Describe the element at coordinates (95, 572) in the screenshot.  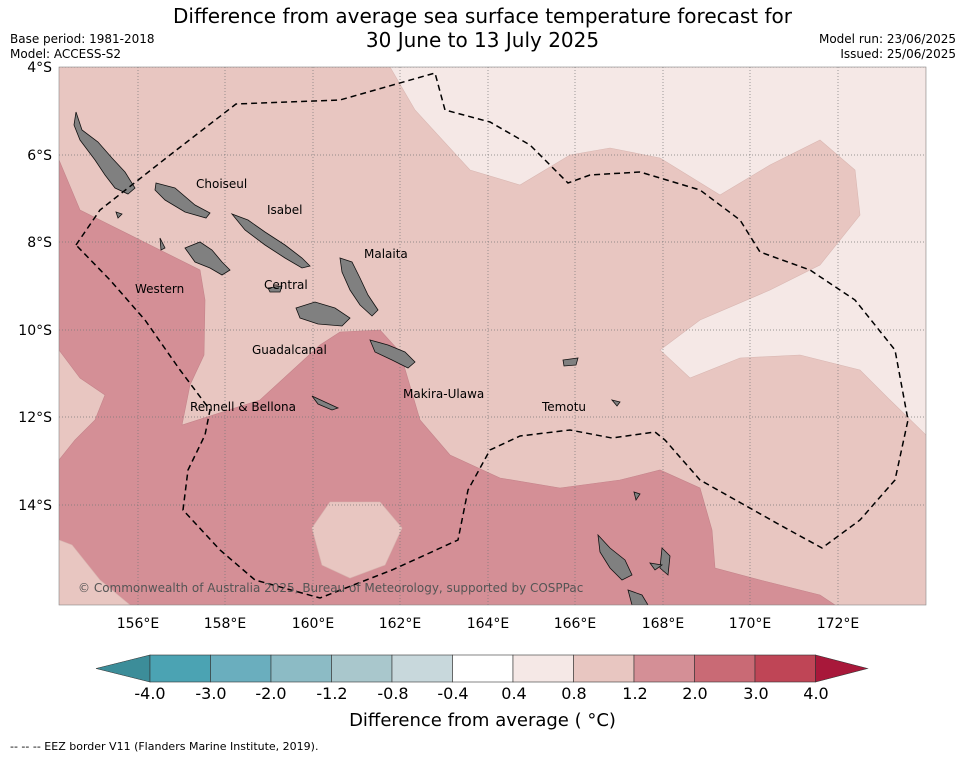
I see `sst-band-0_8-1_2-sw-corner` at that location.